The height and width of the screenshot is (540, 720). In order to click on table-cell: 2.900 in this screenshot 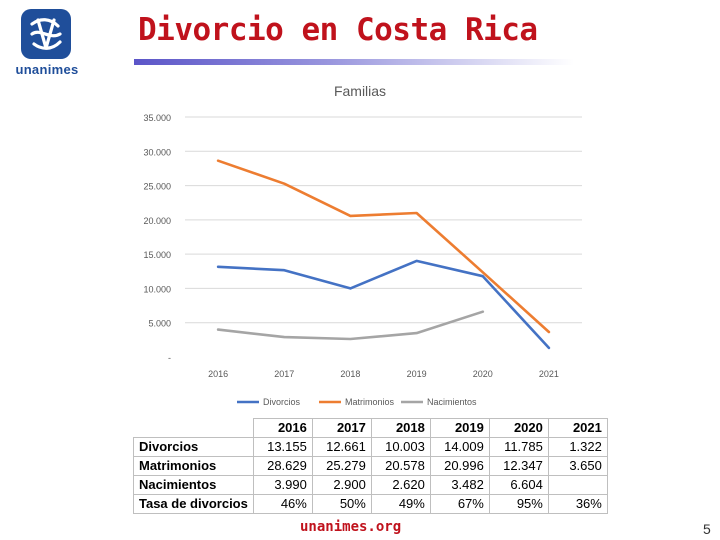, I will do `click(341, 485)`.